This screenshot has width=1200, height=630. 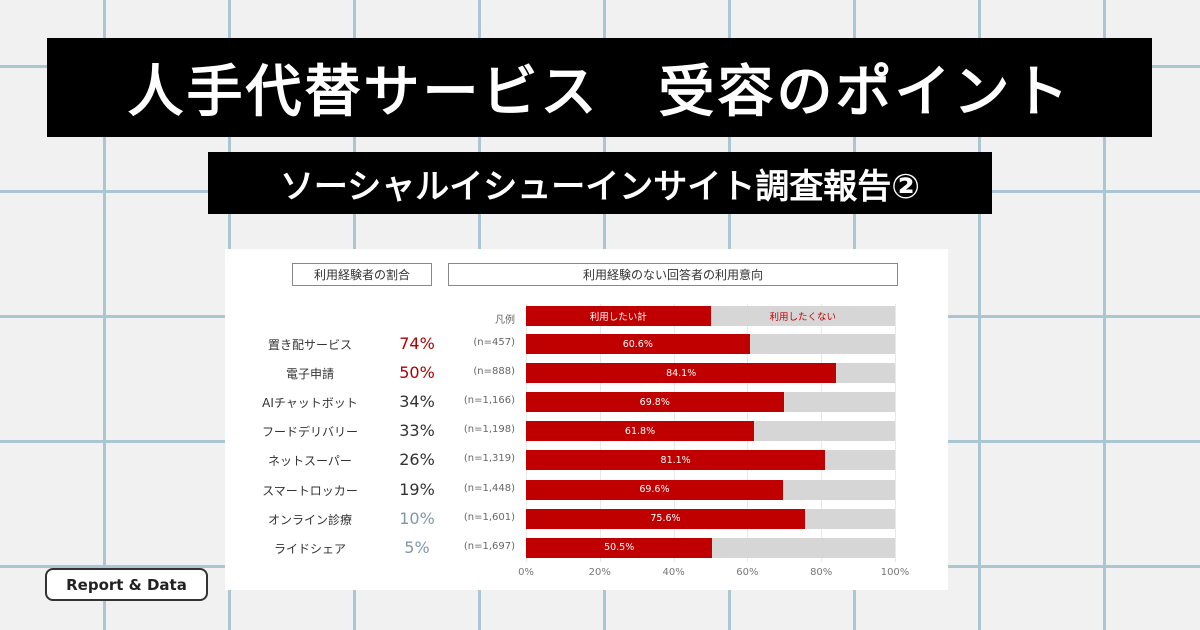 What do you see at coordinates (494, 342) in the screenshot?
I see `sample-size: (n=457)` at bounding box center [494, 342].